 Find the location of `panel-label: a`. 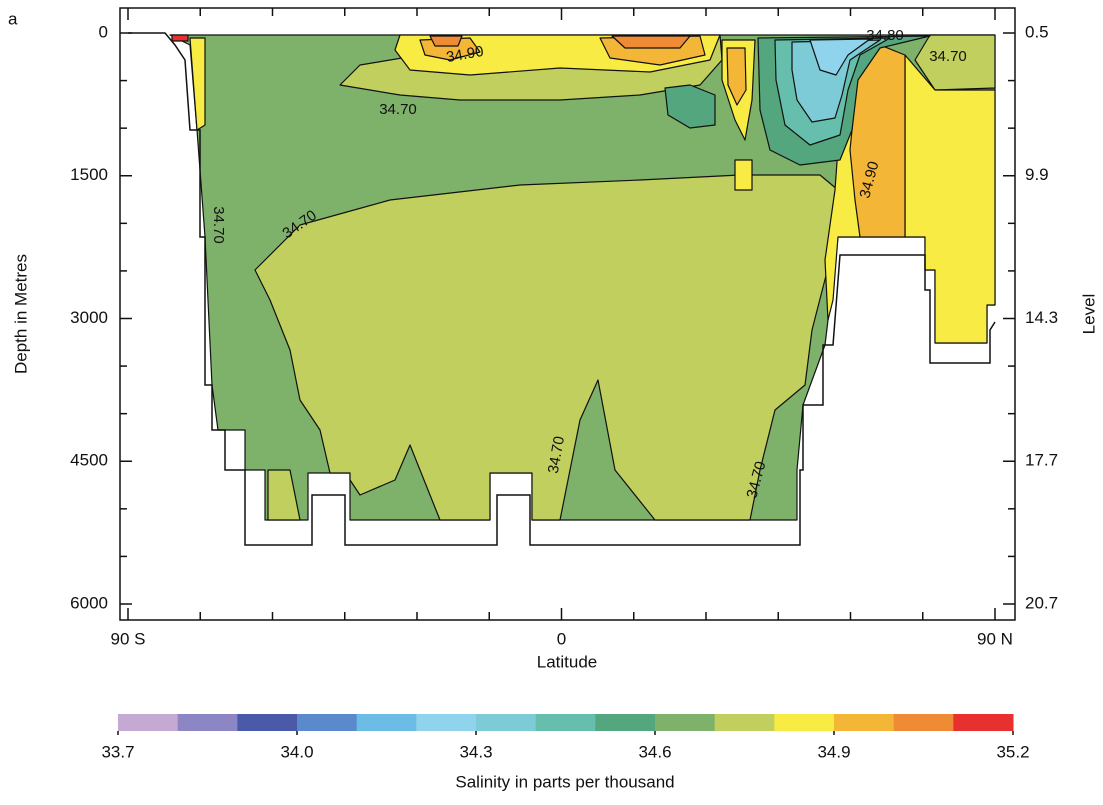

panel-label: a is located at coordinates (13, 18).